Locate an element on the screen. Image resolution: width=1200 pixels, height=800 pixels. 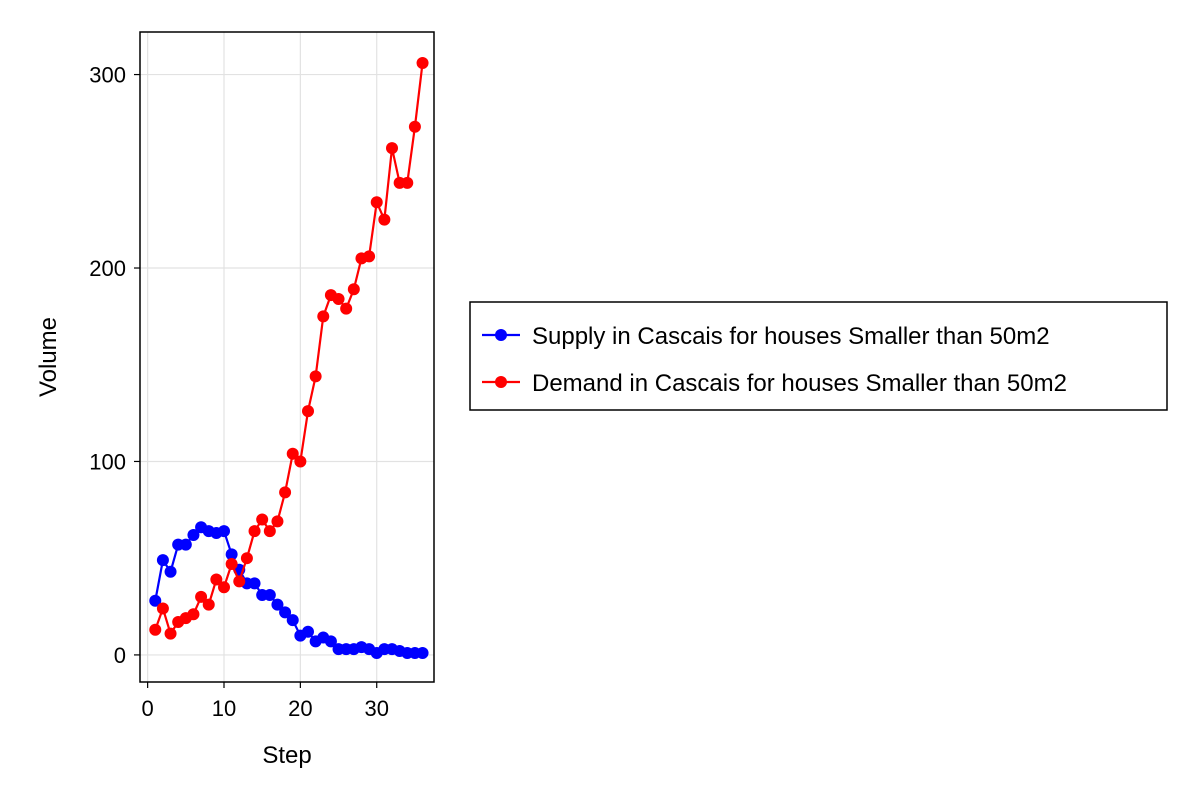
y-tick-label: 300 is located at coordinates (107, 75).